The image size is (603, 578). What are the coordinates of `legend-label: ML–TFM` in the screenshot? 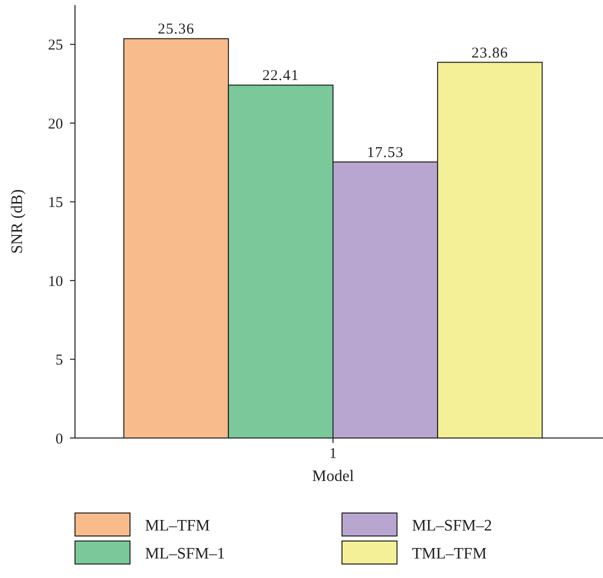 It's located at (177, 526).